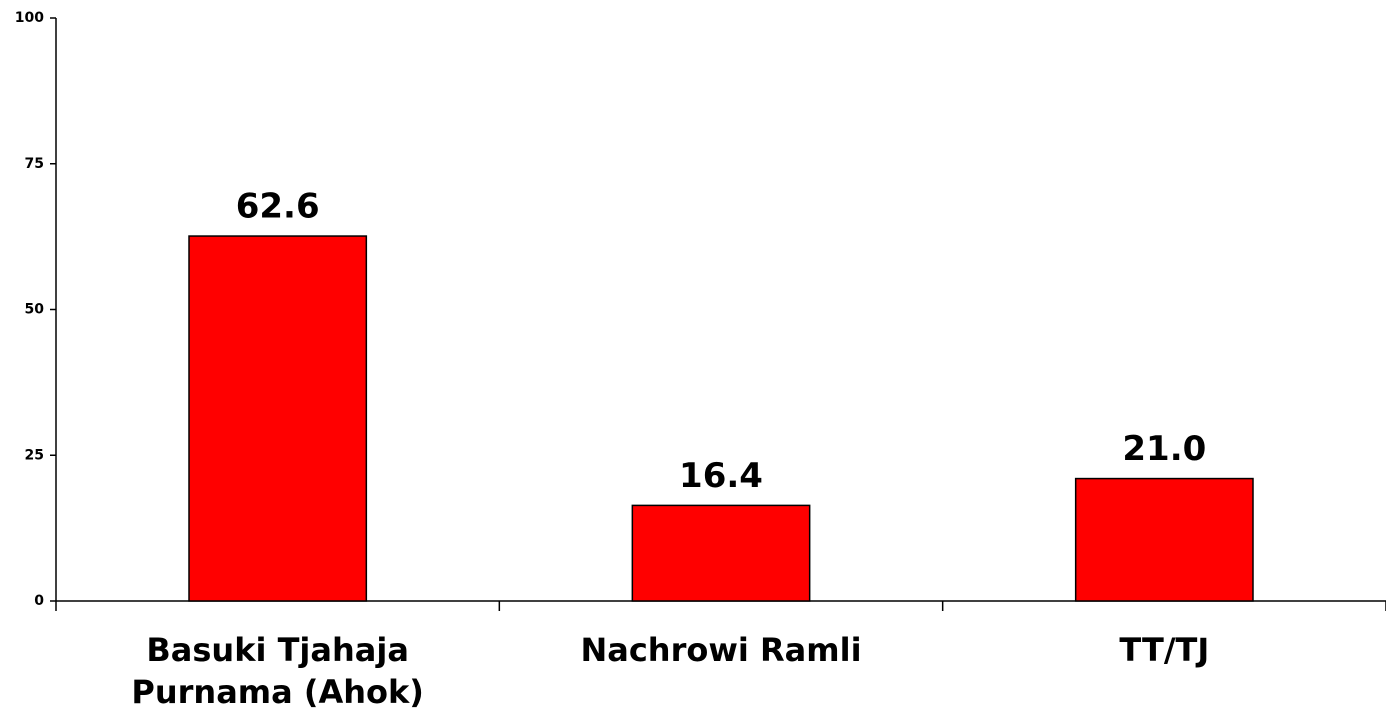  Describe the element at coordinates (34, 455) in the screenshot. I see `y-tick-label: 25` at that location.